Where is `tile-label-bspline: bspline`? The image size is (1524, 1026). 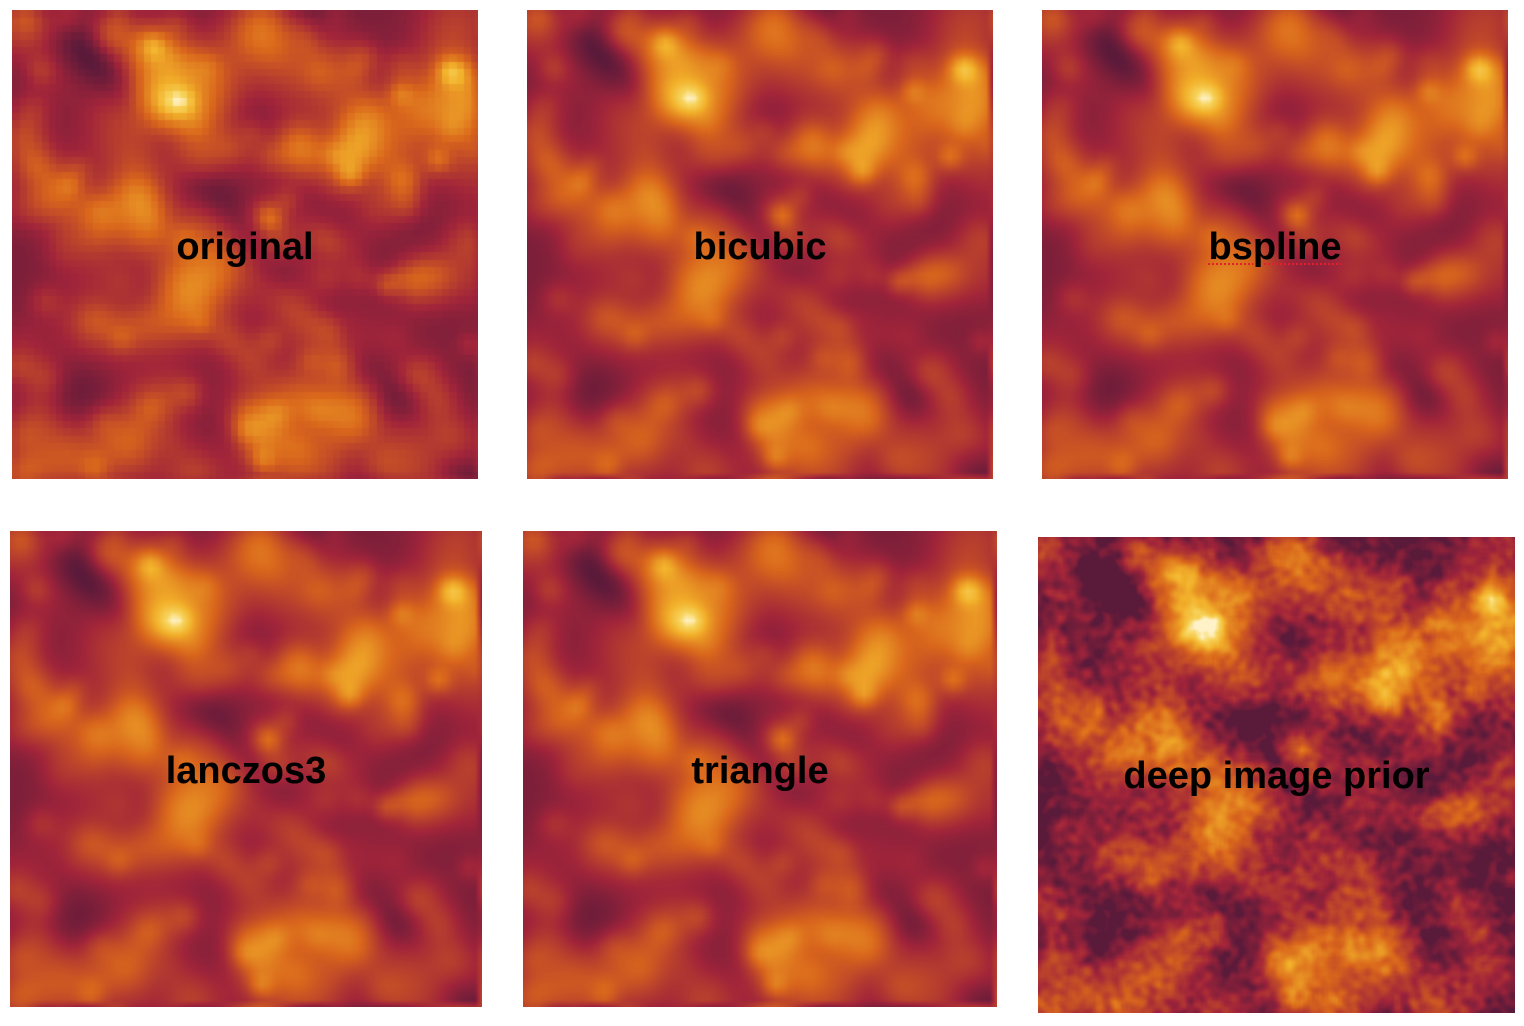
tile-label-bspline: bspline is located at coordinates (1275, 247).